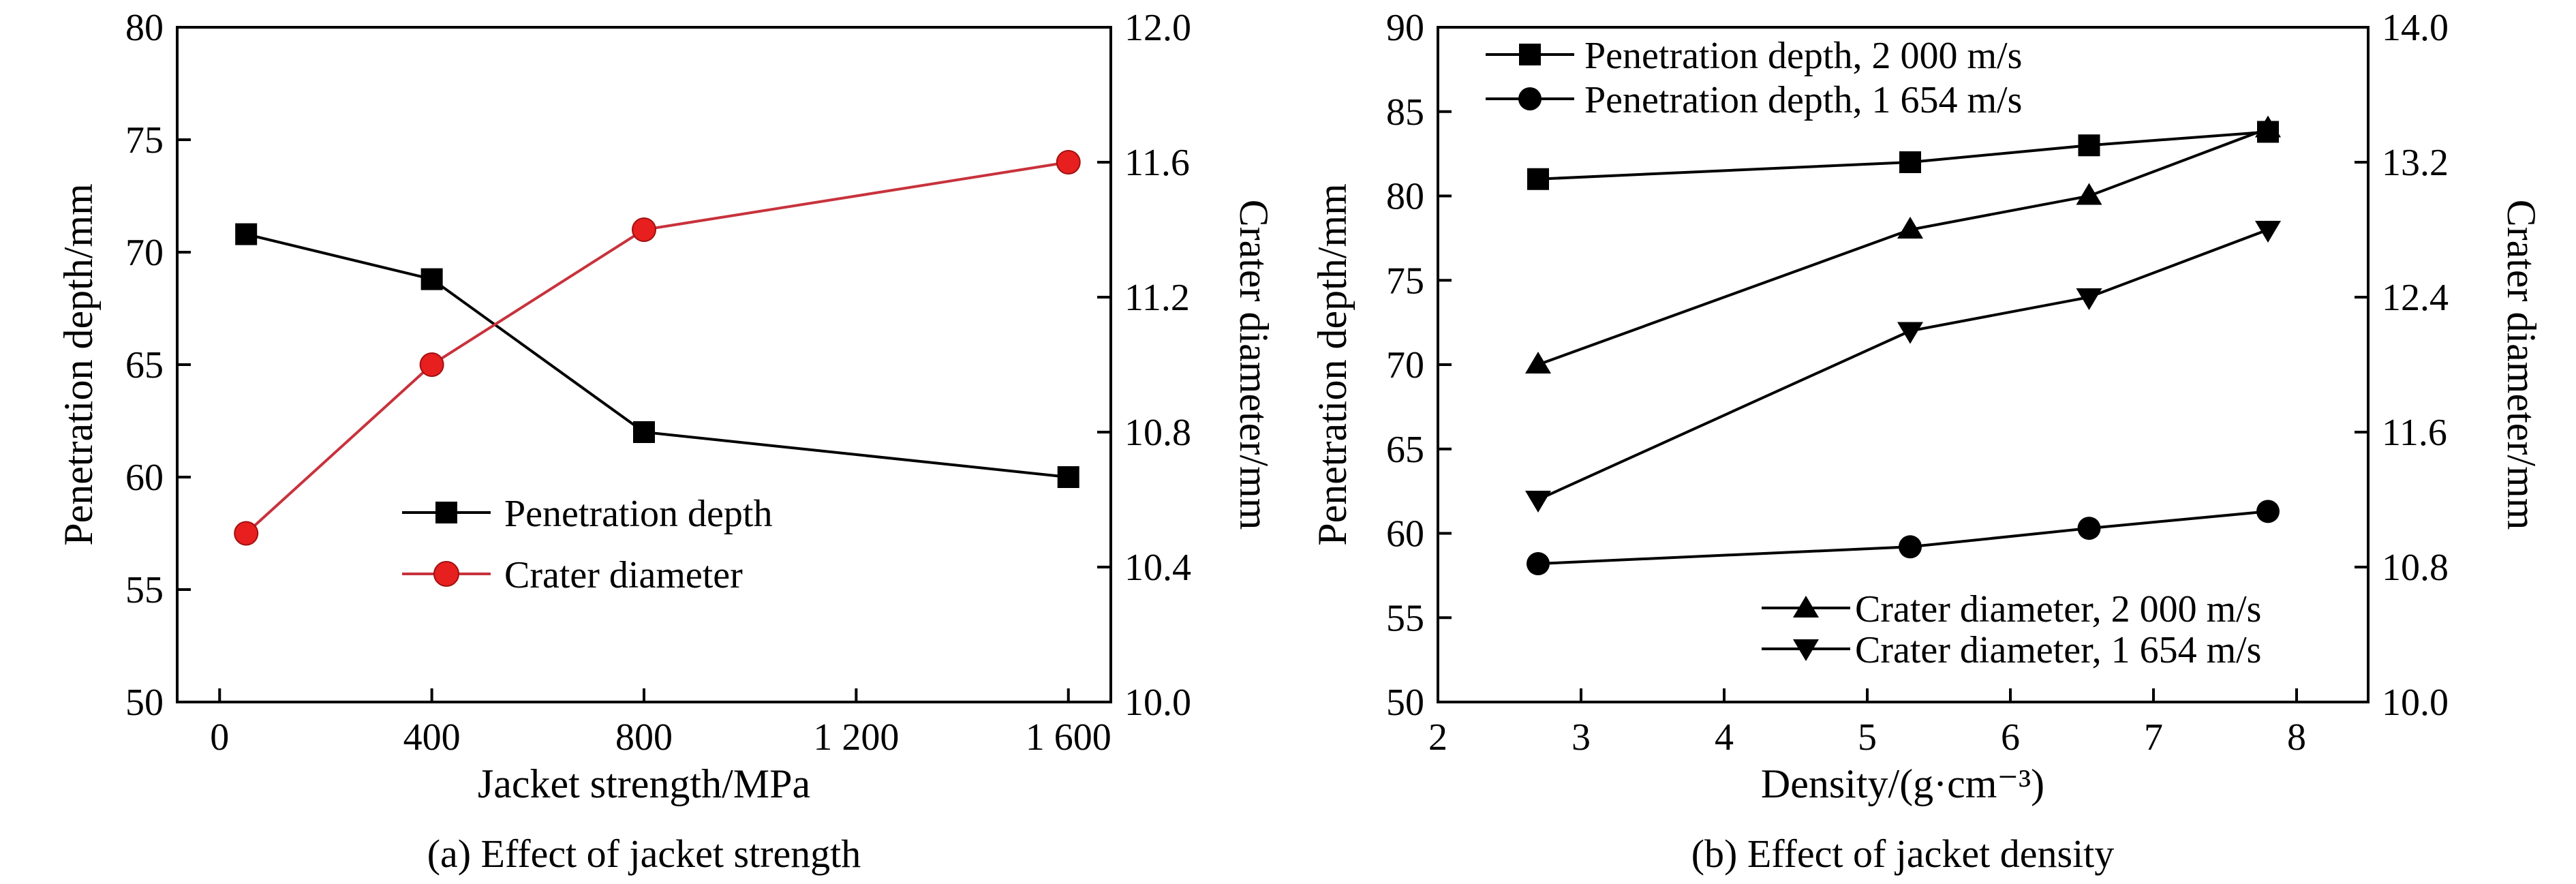 The width and height of the screenshot is (2576, 884). Describe the element at coordinates (2010, 737) in the screenshot. I see `x-tick-label: 6` at that location.